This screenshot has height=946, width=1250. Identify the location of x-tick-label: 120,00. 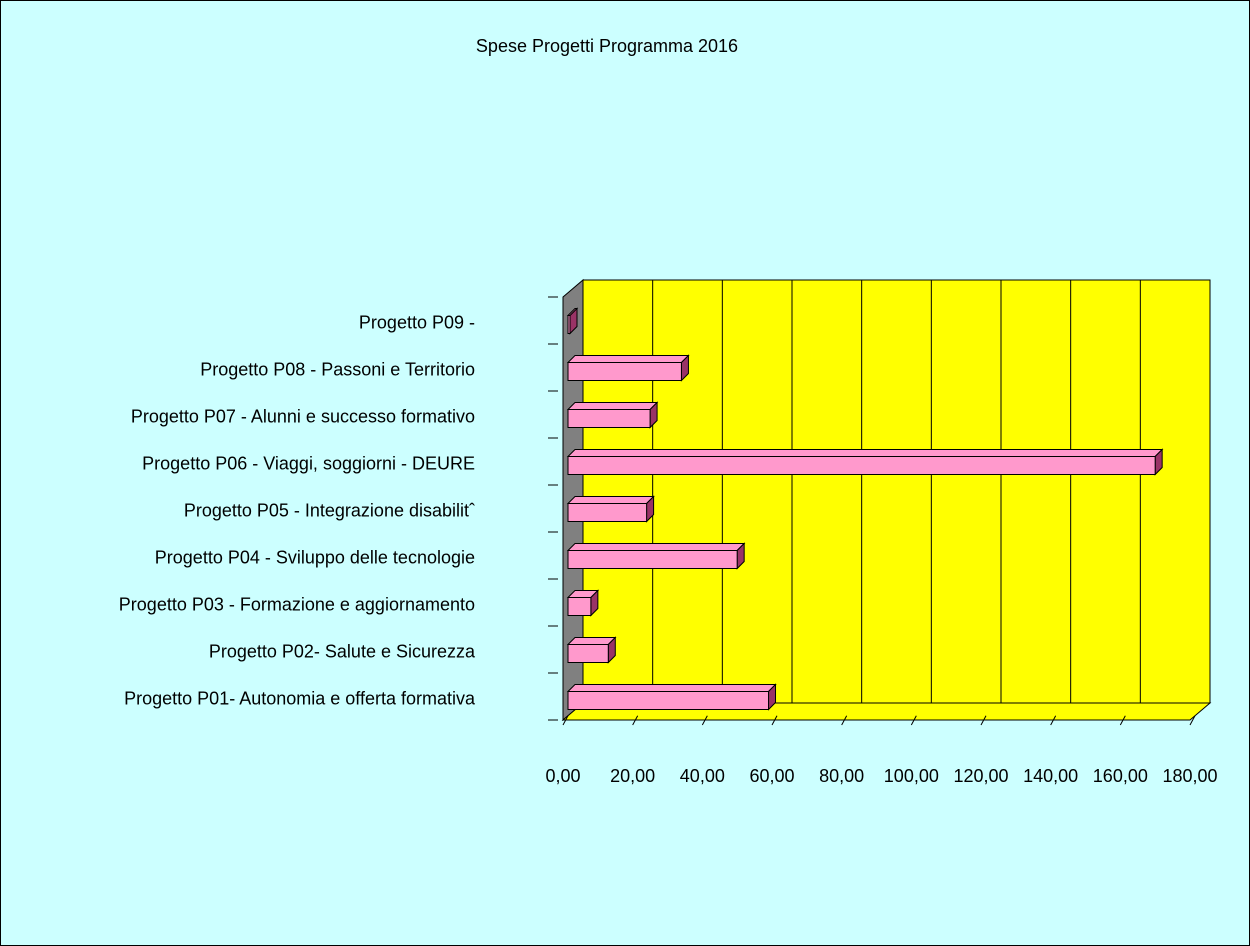
(980, 776).